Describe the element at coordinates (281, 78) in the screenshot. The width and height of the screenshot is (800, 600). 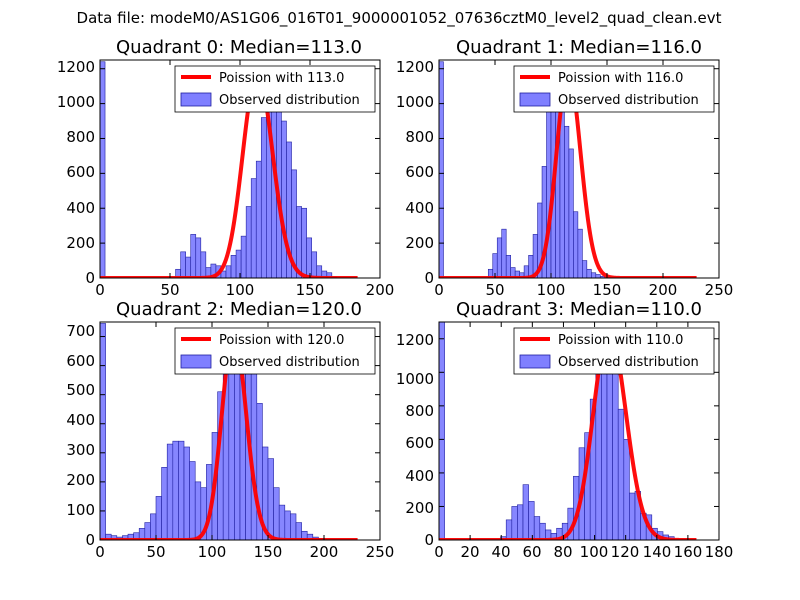
I see `legend-poisson-label: Poission with 113.0` at that location.